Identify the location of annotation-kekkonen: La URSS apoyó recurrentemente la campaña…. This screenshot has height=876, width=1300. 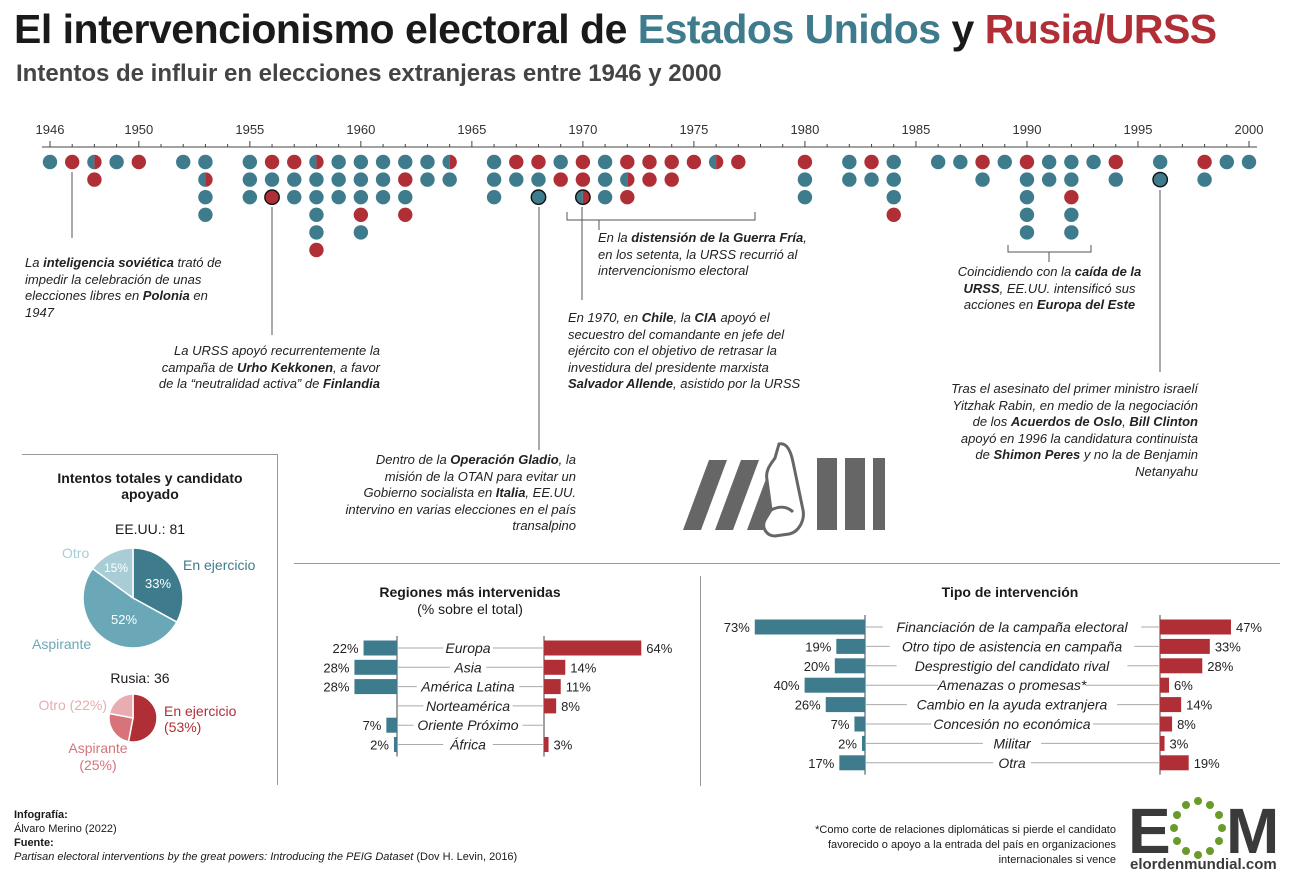
(269, 367).